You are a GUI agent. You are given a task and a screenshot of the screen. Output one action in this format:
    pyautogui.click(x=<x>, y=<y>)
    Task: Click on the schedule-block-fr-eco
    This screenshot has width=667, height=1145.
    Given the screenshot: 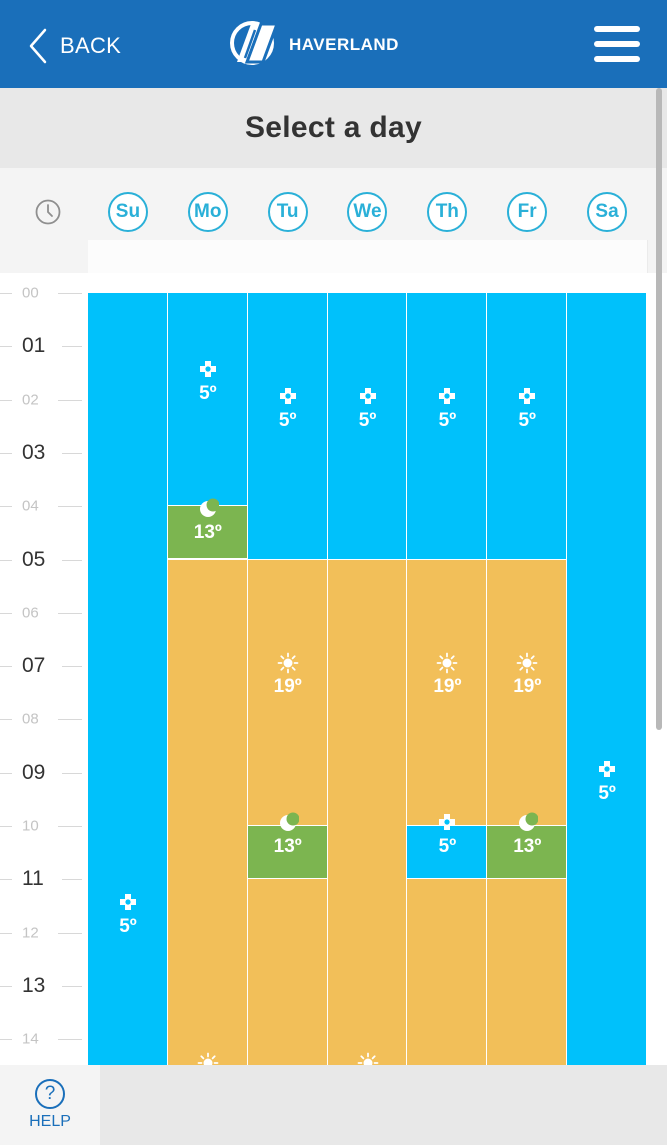 What is the action you would take?
    pyautogui.click(x=527, y=853)
    